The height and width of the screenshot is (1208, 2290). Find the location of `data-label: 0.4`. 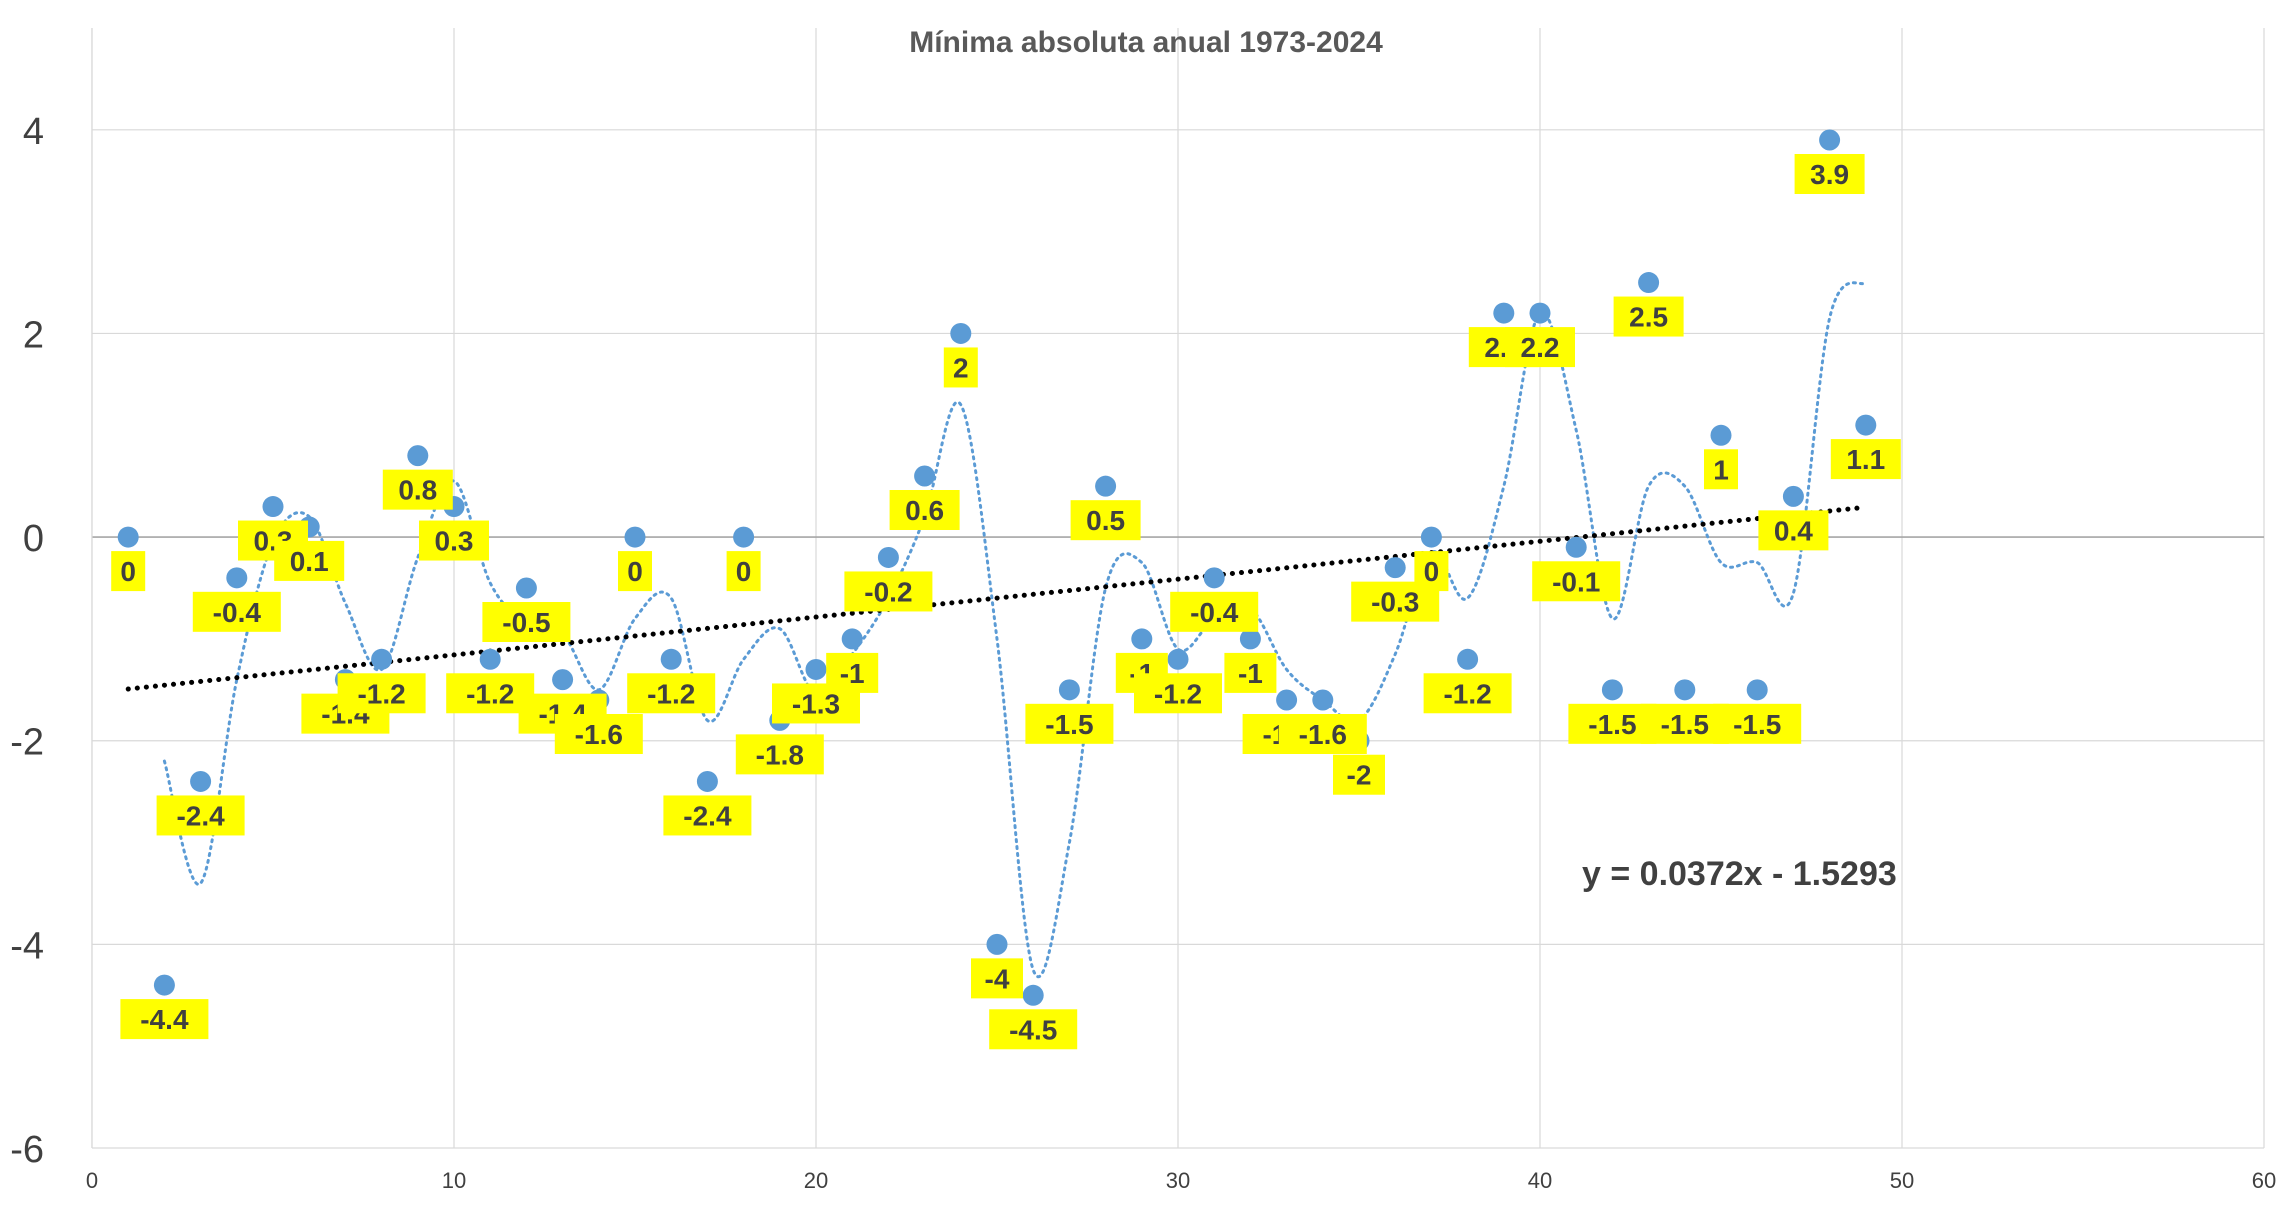

data-label: 0.4 is located at coordinates (1793, 530).